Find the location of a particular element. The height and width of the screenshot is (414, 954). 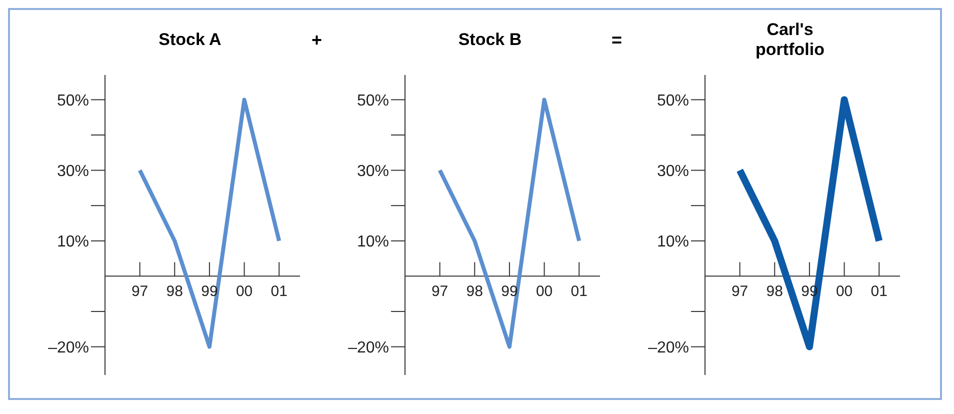

chart-title: Stock A is located at coordinates (190, 40).